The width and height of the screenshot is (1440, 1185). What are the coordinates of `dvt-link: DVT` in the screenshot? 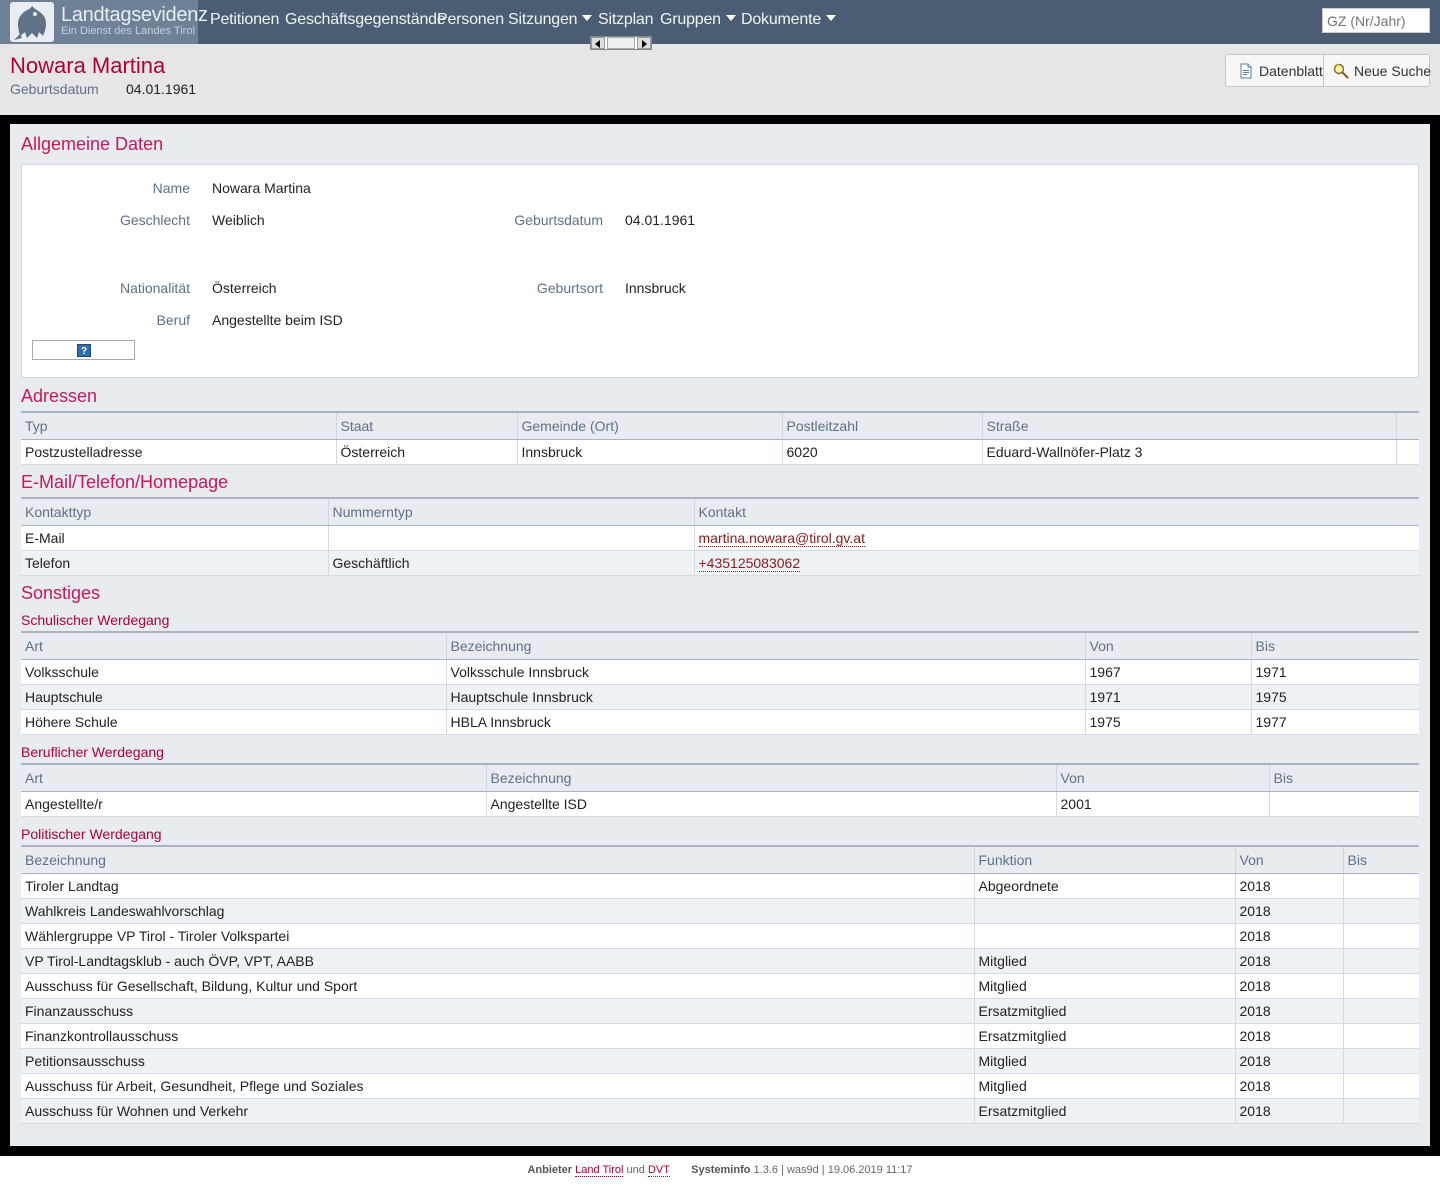 It's located at (658, 1170).